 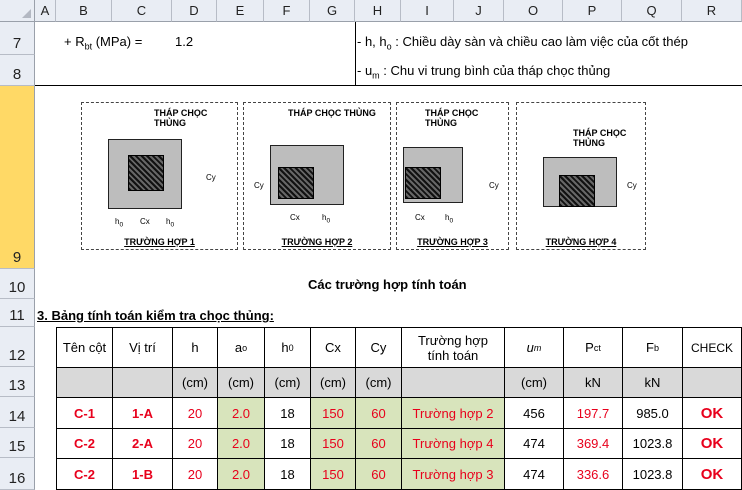 I want to click on cell-pct: 336.6, so click(x=593, y=474).